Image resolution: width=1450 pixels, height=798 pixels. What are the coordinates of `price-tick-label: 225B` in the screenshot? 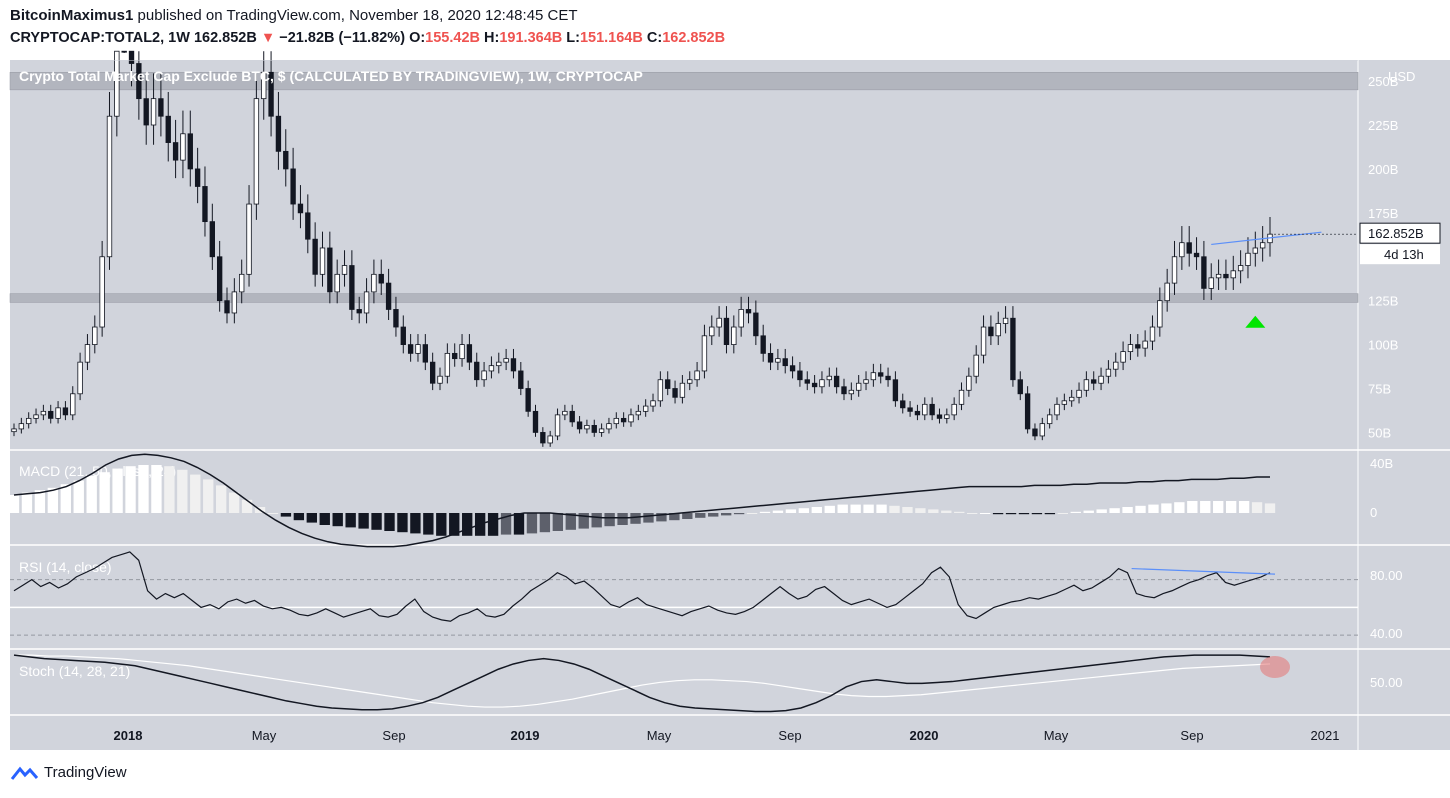 It's located at (1383, 125).